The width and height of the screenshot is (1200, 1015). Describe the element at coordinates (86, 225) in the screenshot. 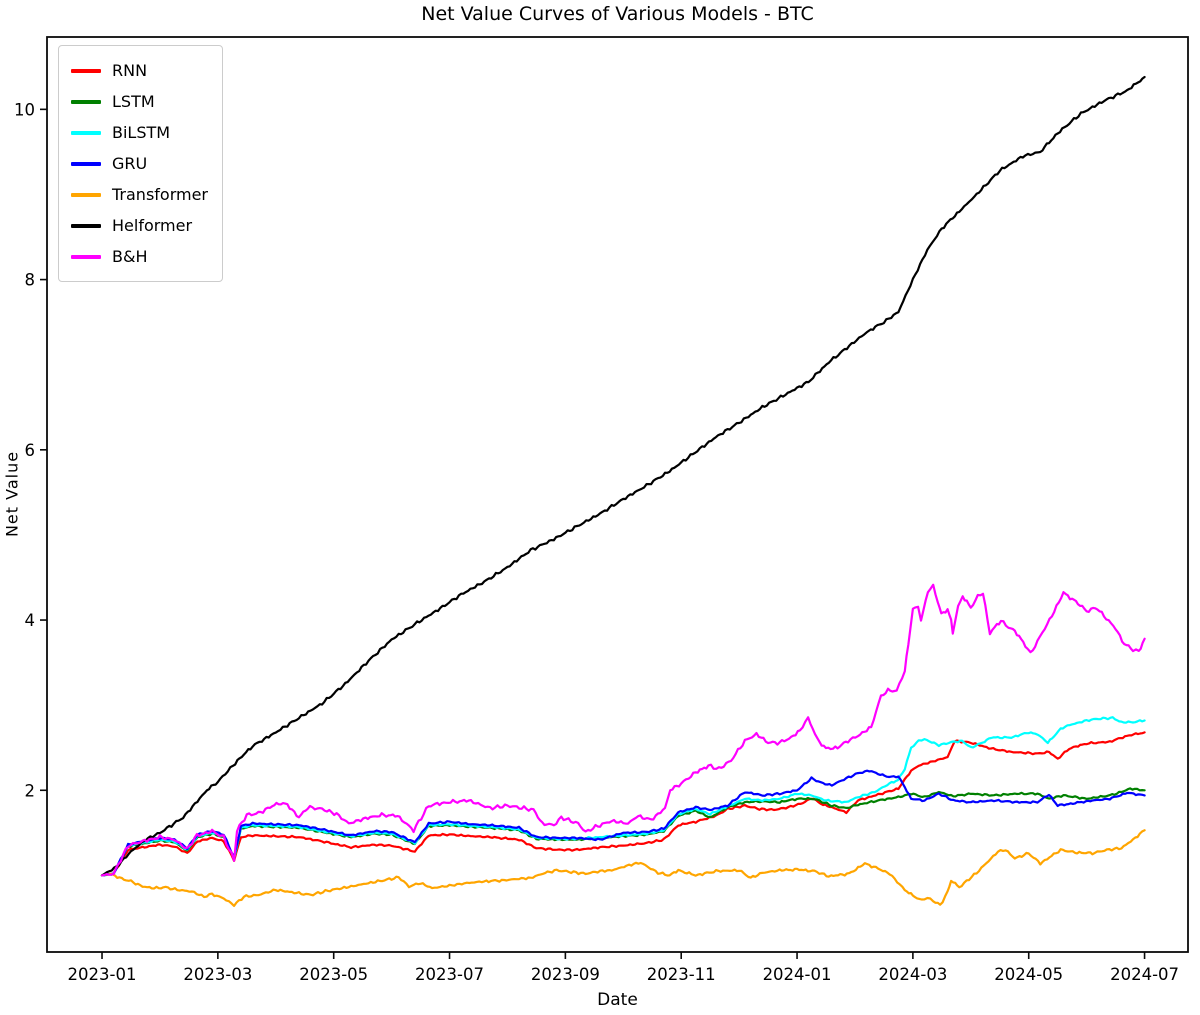

I see `legend-swatch-helformer` at that location.